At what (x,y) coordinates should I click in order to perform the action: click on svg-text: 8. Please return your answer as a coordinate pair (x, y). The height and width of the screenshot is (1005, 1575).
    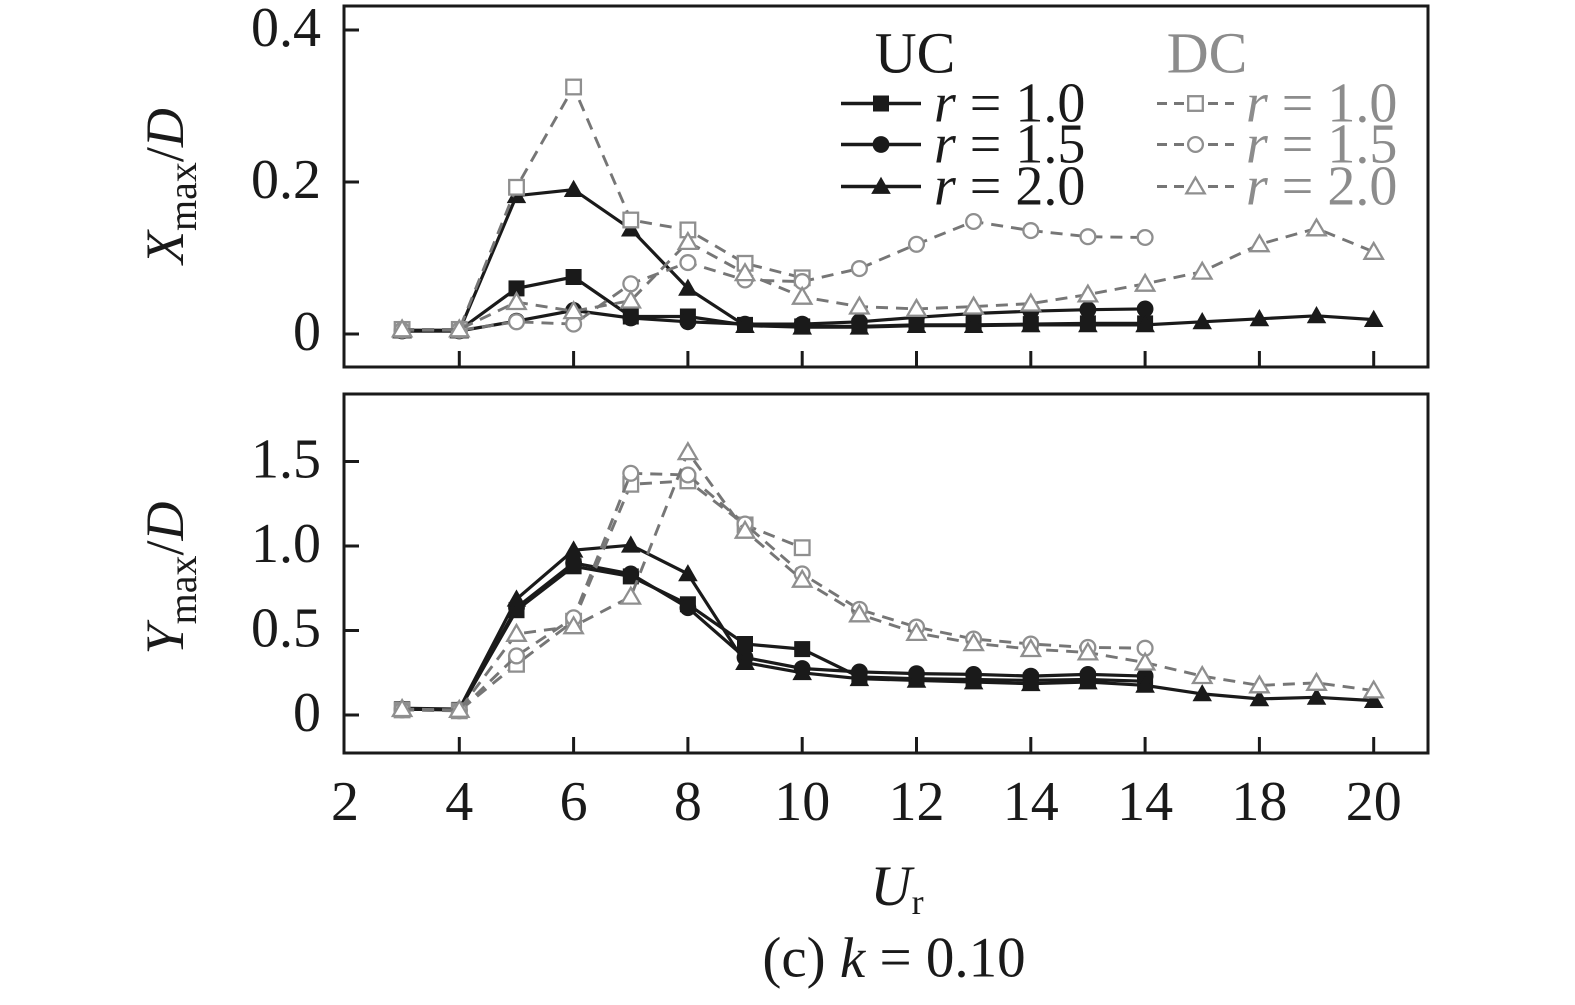
    Looking at the image, I should click on (688, 802).